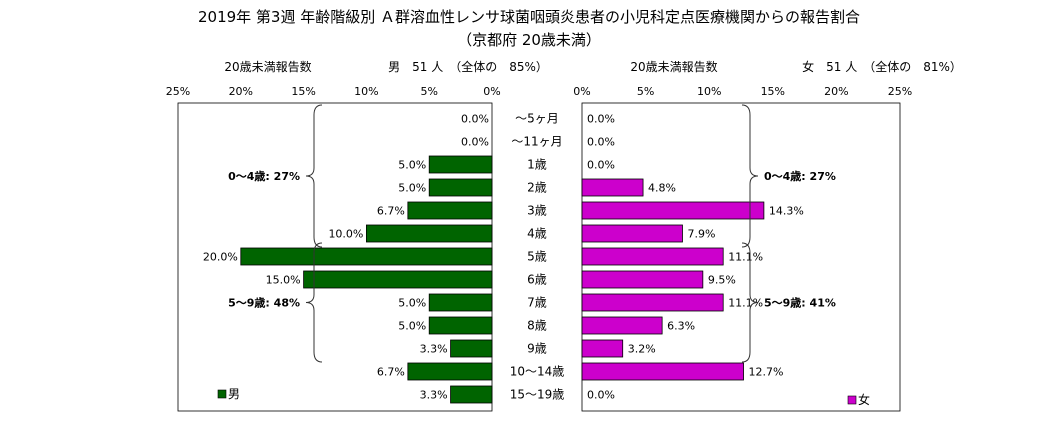 The image size is (1059, 443). What do you see at coordinates (581, 91) in the screenshot?
I see `female-axis-tick: 0%` at bounding box center [581, 91].